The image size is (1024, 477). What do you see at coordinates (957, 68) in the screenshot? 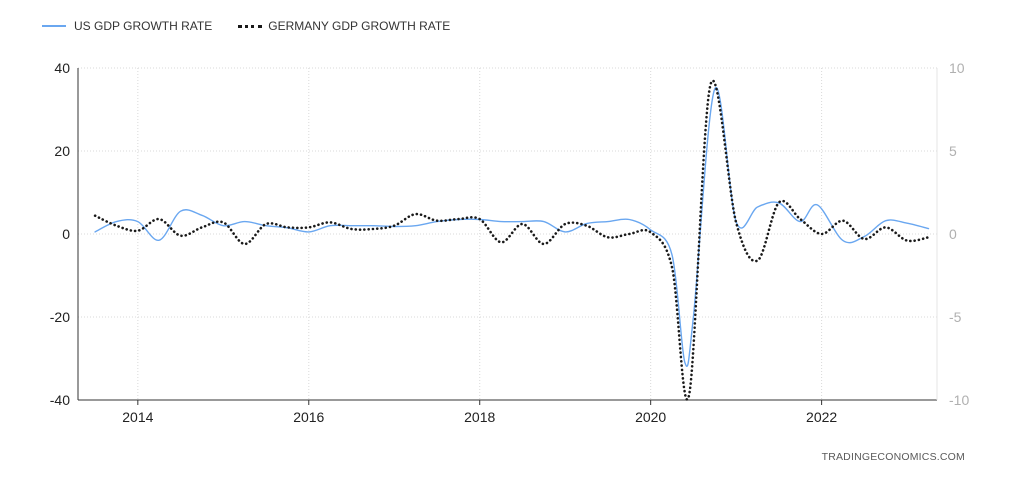
I see `right-tick-label: 10` at bounding box center [957, 68].